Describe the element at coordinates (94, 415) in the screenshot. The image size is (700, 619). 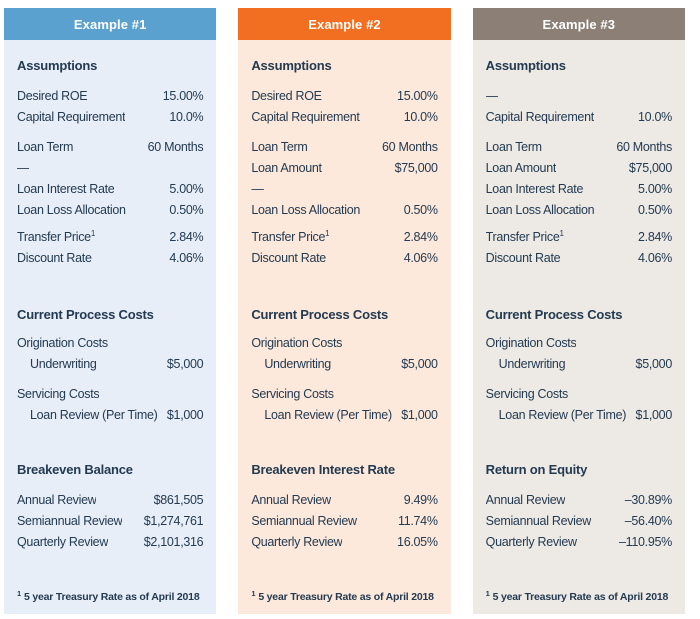
I see `row-label: Loan Review (Per Time)` at that location.